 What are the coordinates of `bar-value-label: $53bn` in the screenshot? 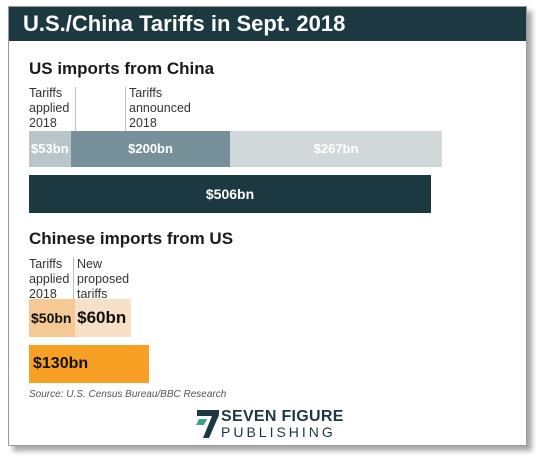 It's located at (50, 148).